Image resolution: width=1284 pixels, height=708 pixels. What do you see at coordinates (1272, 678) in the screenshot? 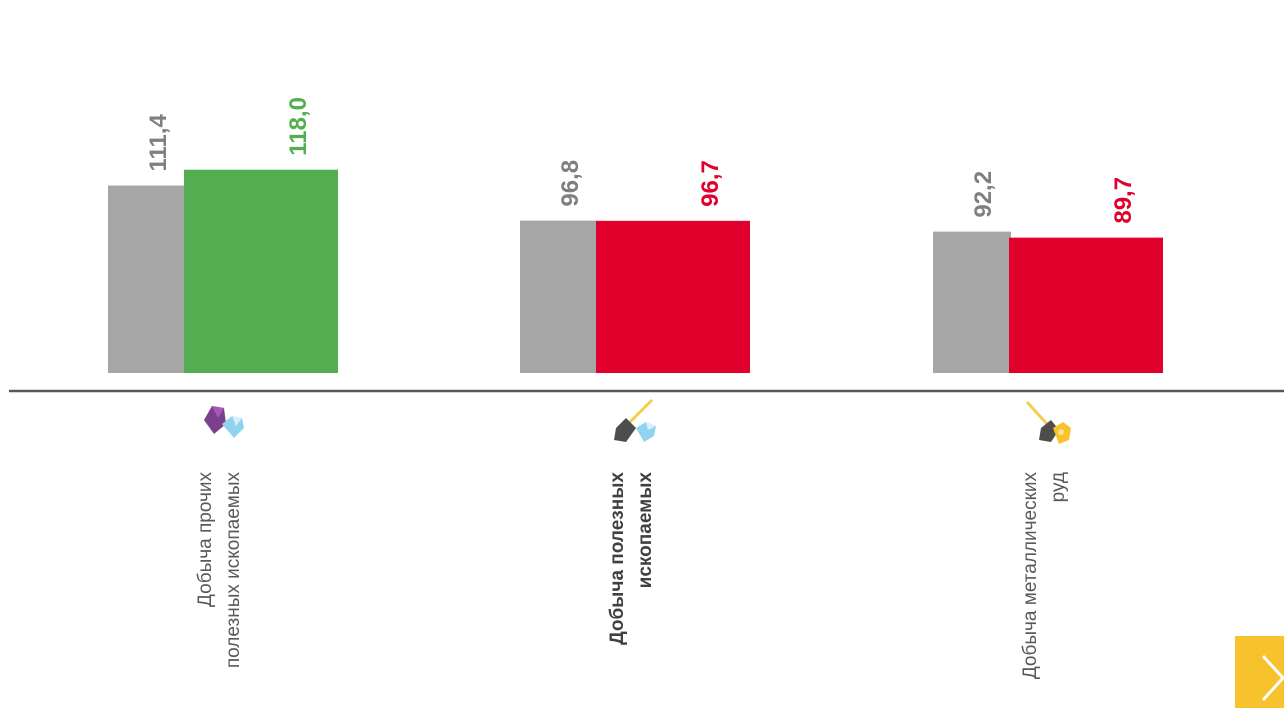
I see `chevron-right-icon` at bounding box center [1272, 678].